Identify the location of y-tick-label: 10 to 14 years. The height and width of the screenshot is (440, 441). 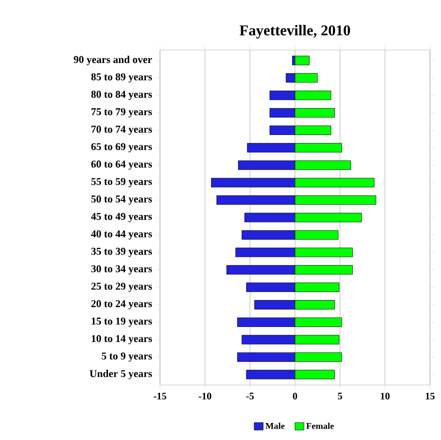
(122, 339).